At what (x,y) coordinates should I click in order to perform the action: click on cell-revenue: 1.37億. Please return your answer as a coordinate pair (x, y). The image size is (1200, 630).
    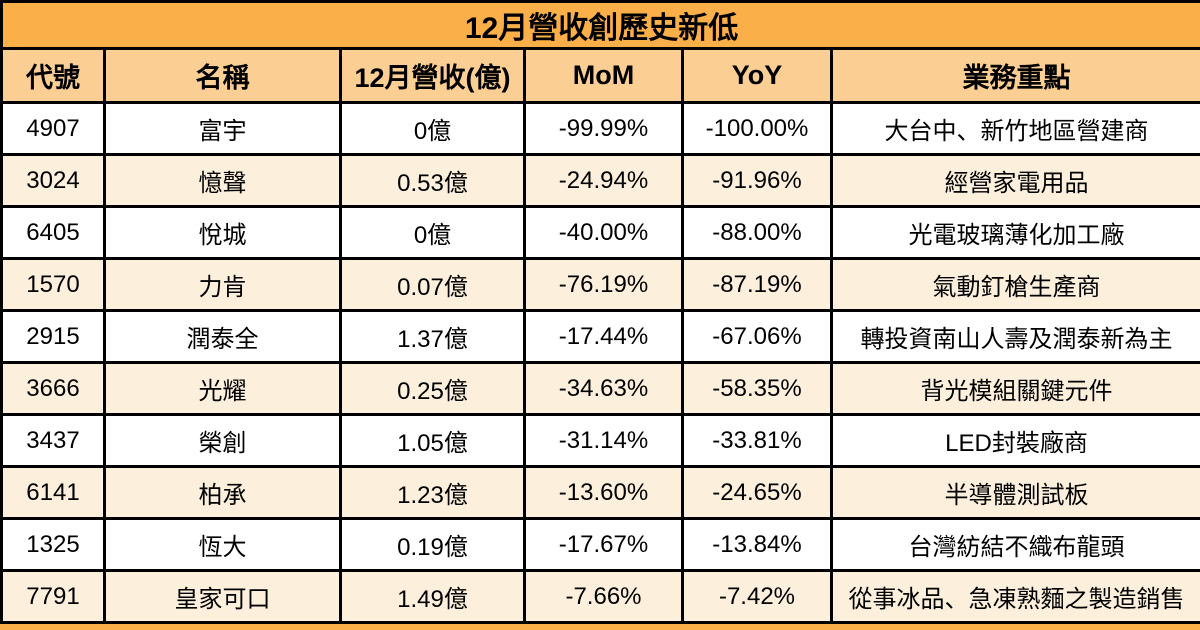
    Looking at the image, I should click on (432, 336).